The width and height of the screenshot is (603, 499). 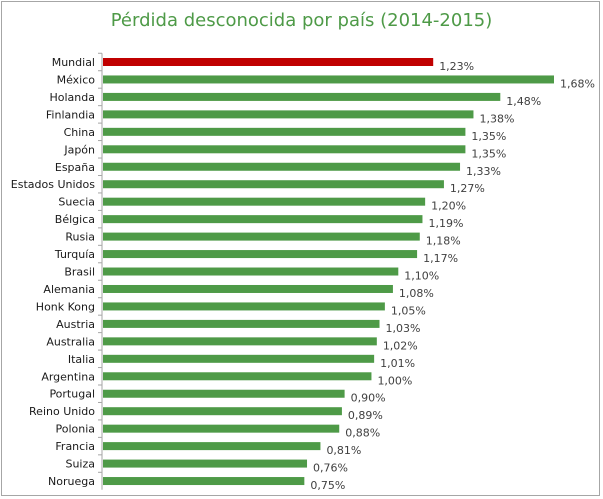 What do you see at coordinates (467, 188) in the screenshot?
I see `value-label: 1,27%` at bounding box center [467, 188].